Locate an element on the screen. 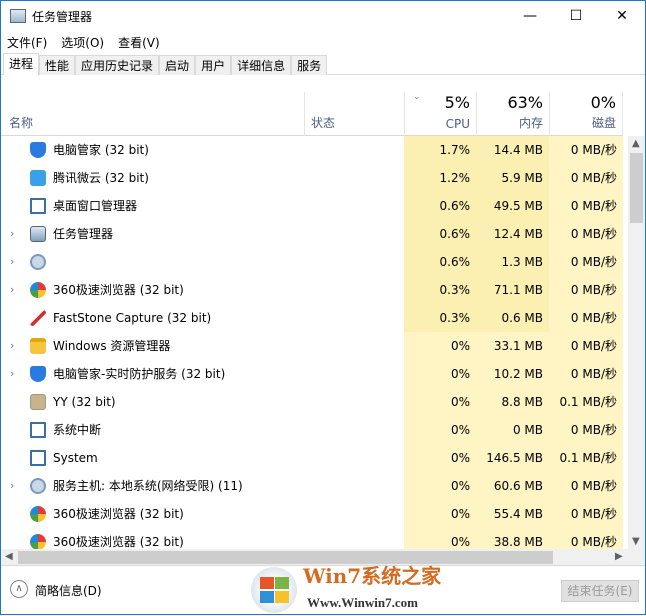 The image size is (646, 616). header-status-label: 状态 is located at coordinates (323, 123).